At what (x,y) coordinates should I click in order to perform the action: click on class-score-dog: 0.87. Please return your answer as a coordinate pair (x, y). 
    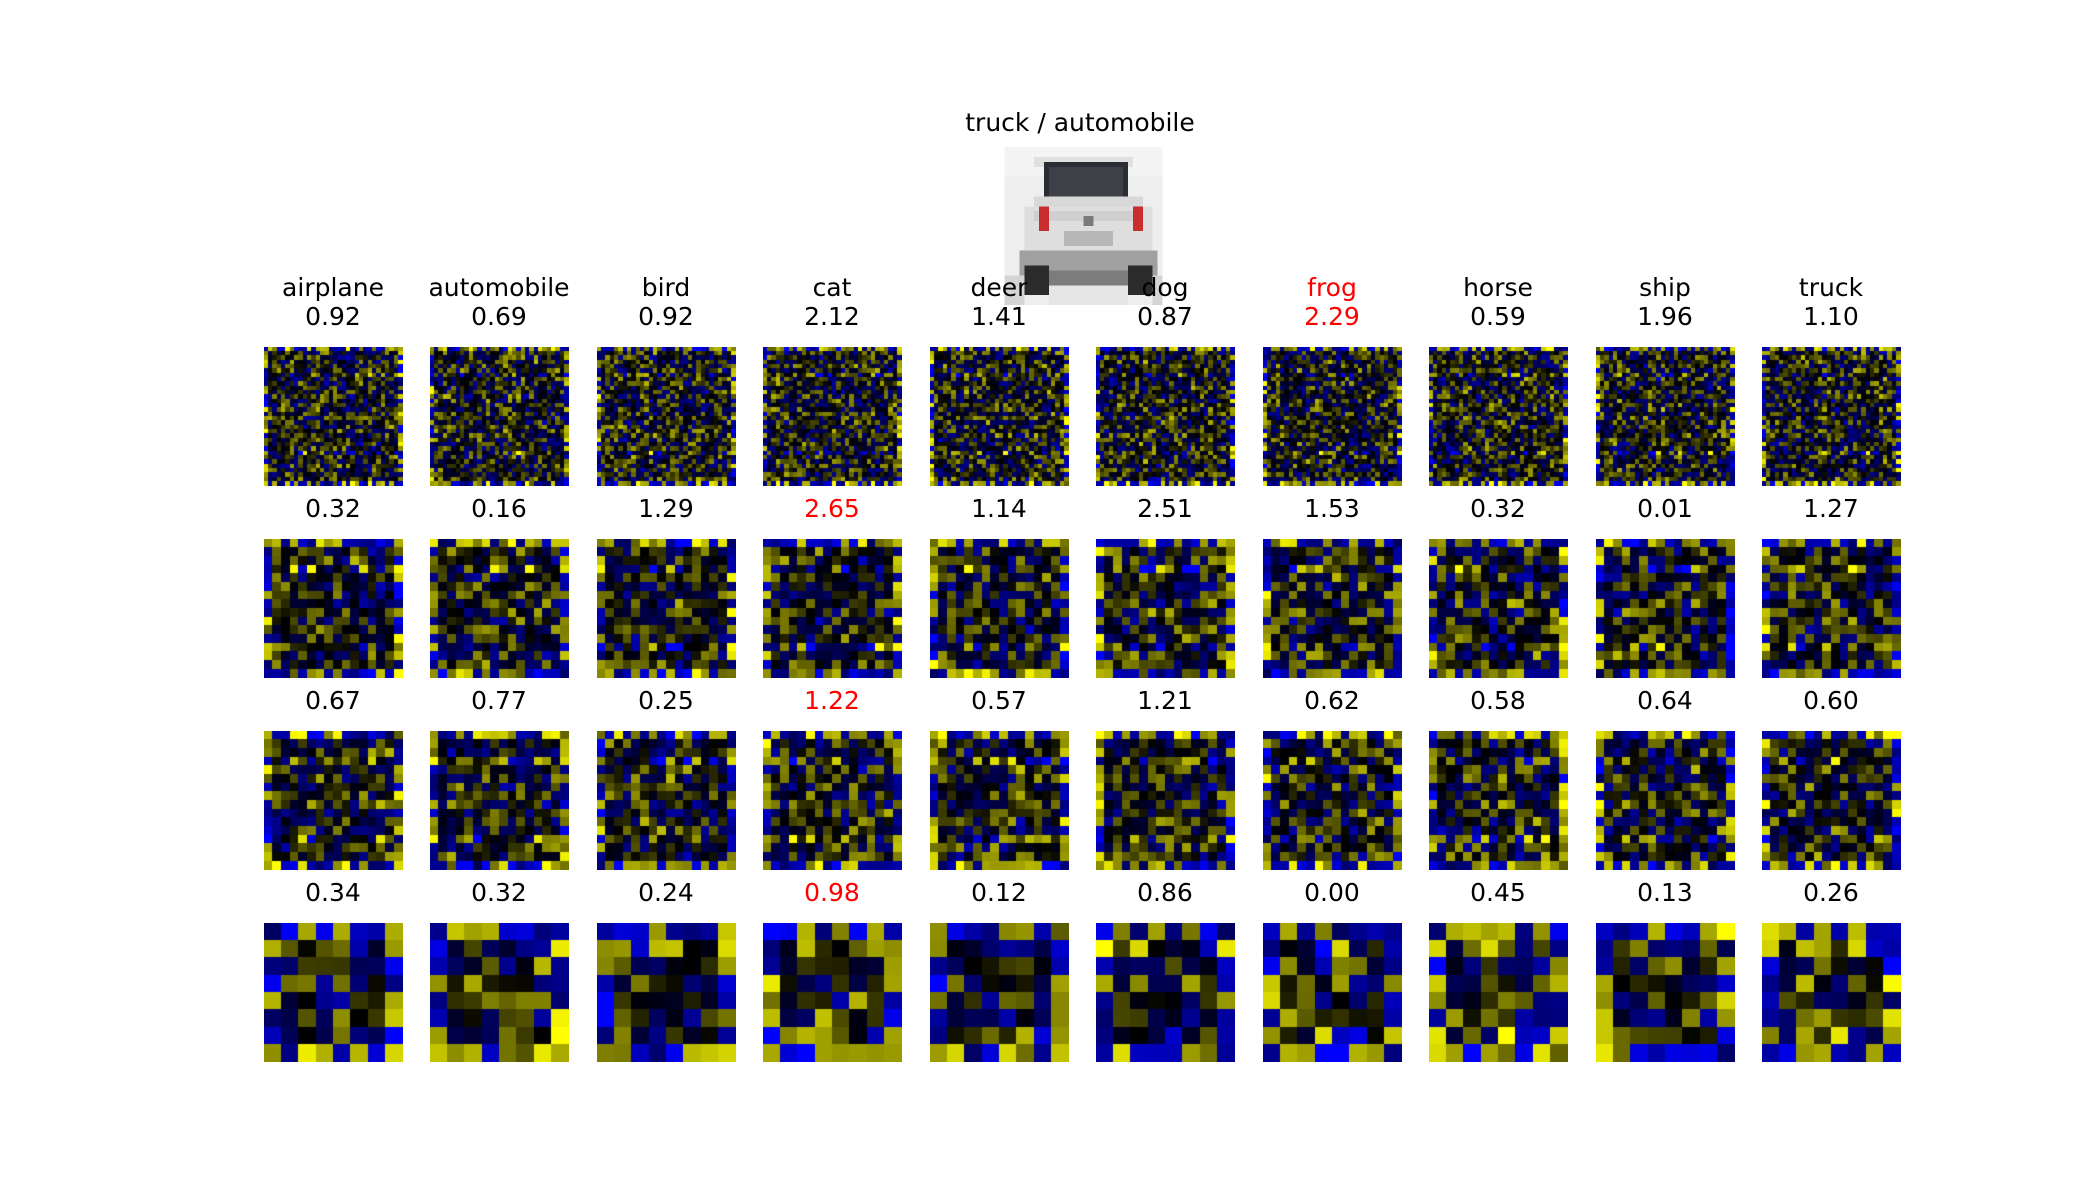
    Looking at the image, I should click on (1165, 316).